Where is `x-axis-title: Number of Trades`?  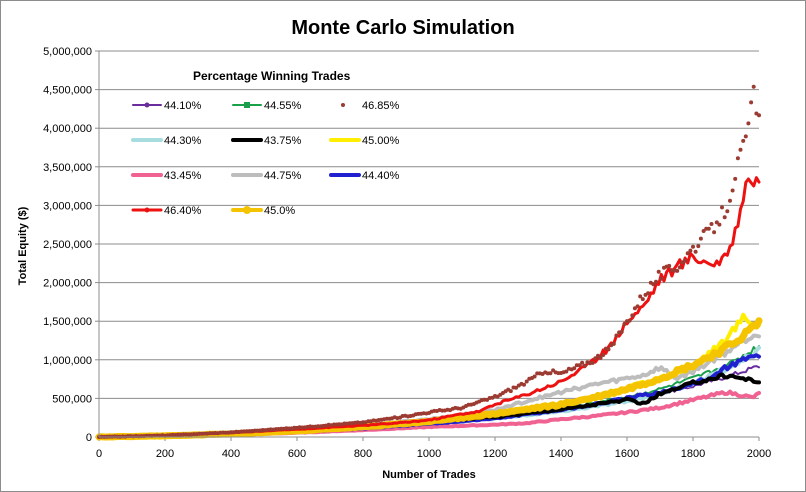
x-axis-title: Number of Trades is located at coordinates (429, 475).